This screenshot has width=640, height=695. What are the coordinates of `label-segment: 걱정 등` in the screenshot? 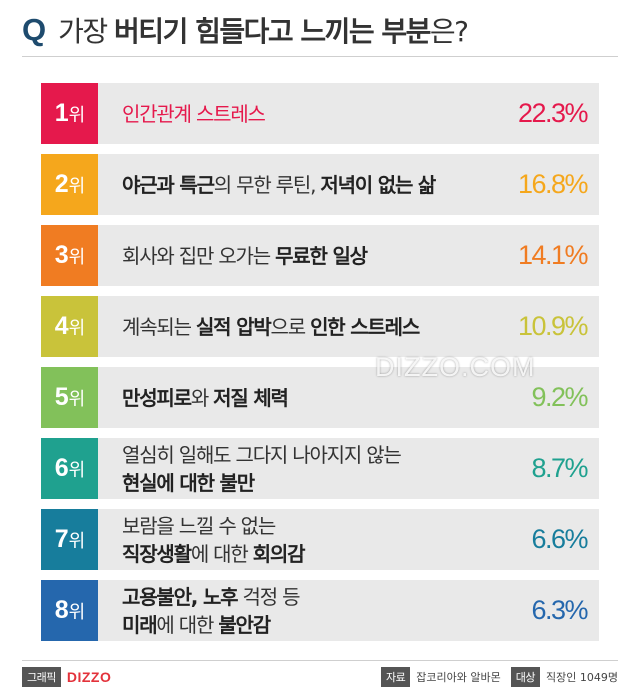 It's located at (269, 596).